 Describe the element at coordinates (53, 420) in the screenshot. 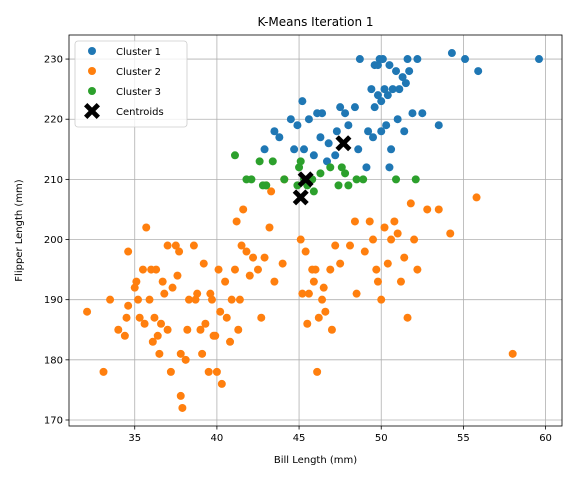

I see `y-tick-label: 170` at that location.